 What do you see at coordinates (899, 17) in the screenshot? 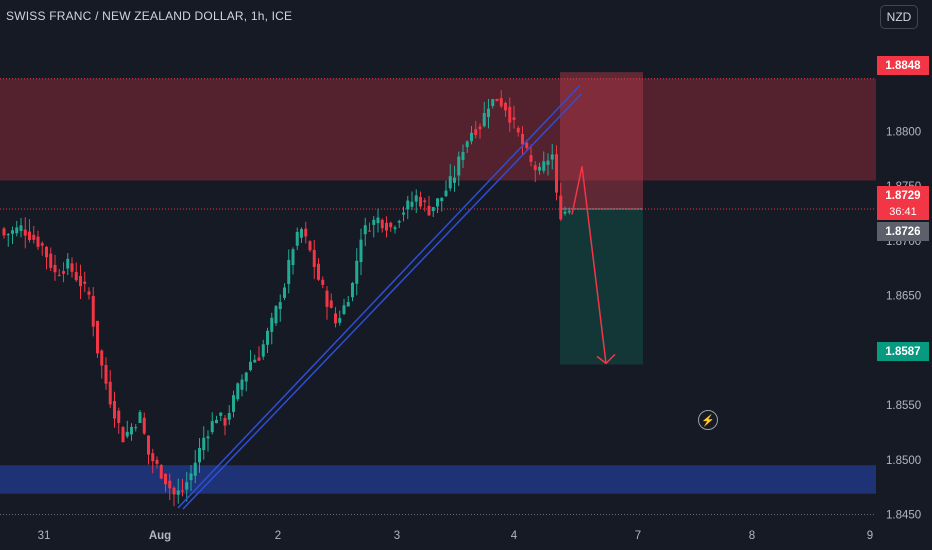
I see `currency-button: NZD` at bounding box center [899, 17].